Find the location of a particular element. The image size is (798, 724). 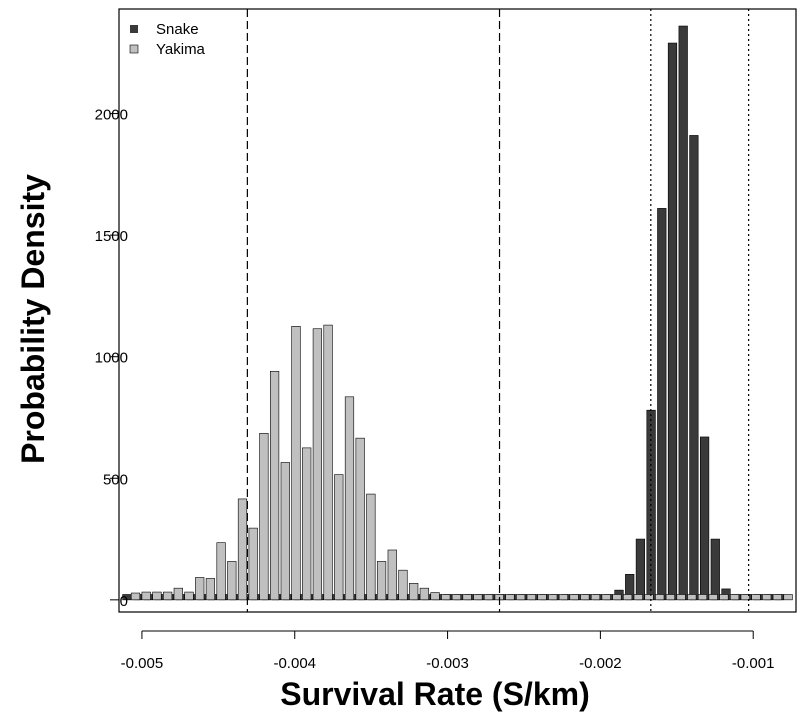

y-tick-label-0: 0 is located at coordinates (124, 601).